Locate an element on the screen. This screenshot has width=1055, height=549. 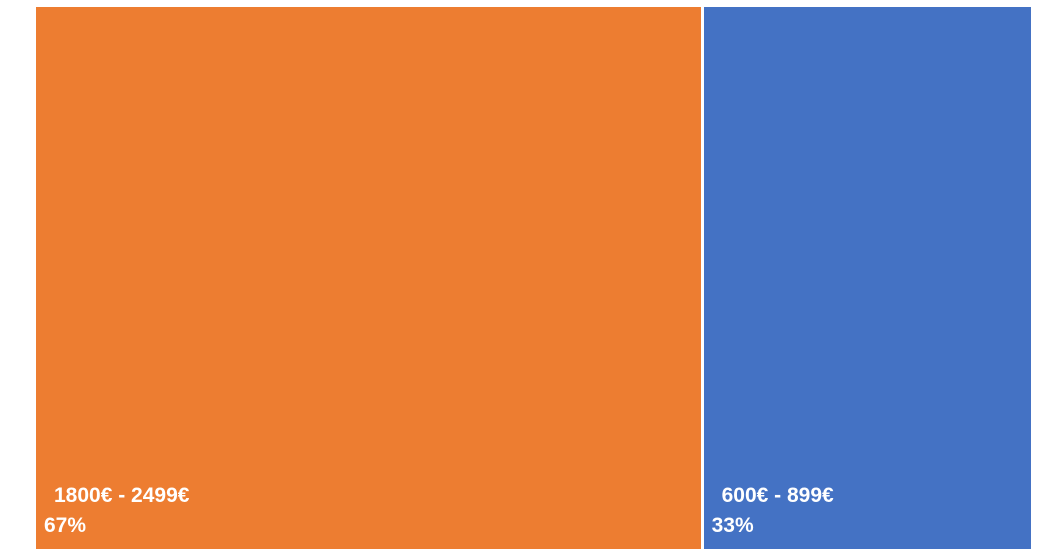
tile-category-label: 1800€ - 2499€ is located at coordinates (122, 495).